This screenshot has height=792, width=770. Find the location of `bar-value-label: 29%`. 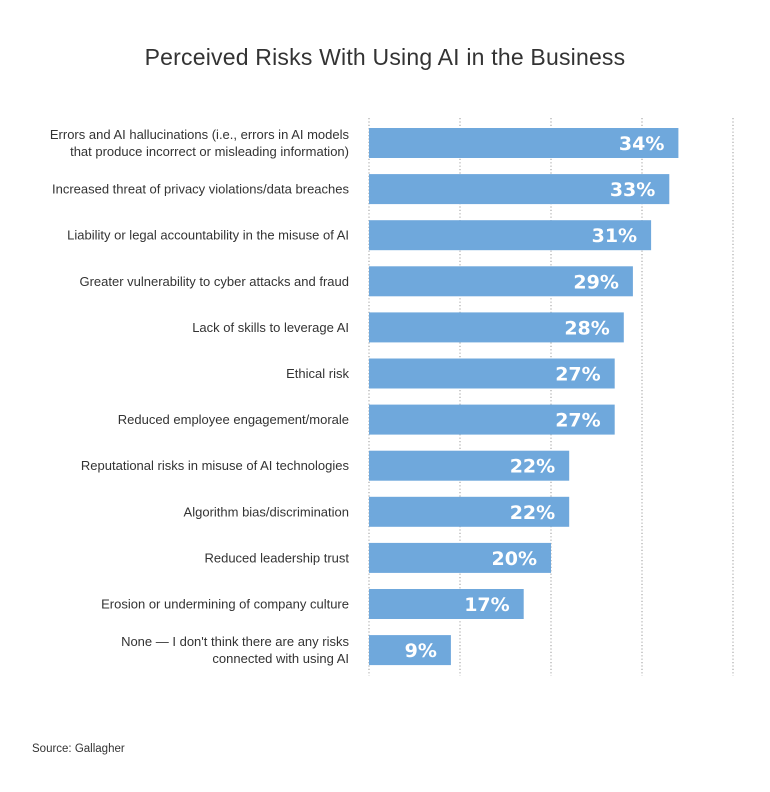

bar-value-label: 29% is located at coordinates (595, 282).